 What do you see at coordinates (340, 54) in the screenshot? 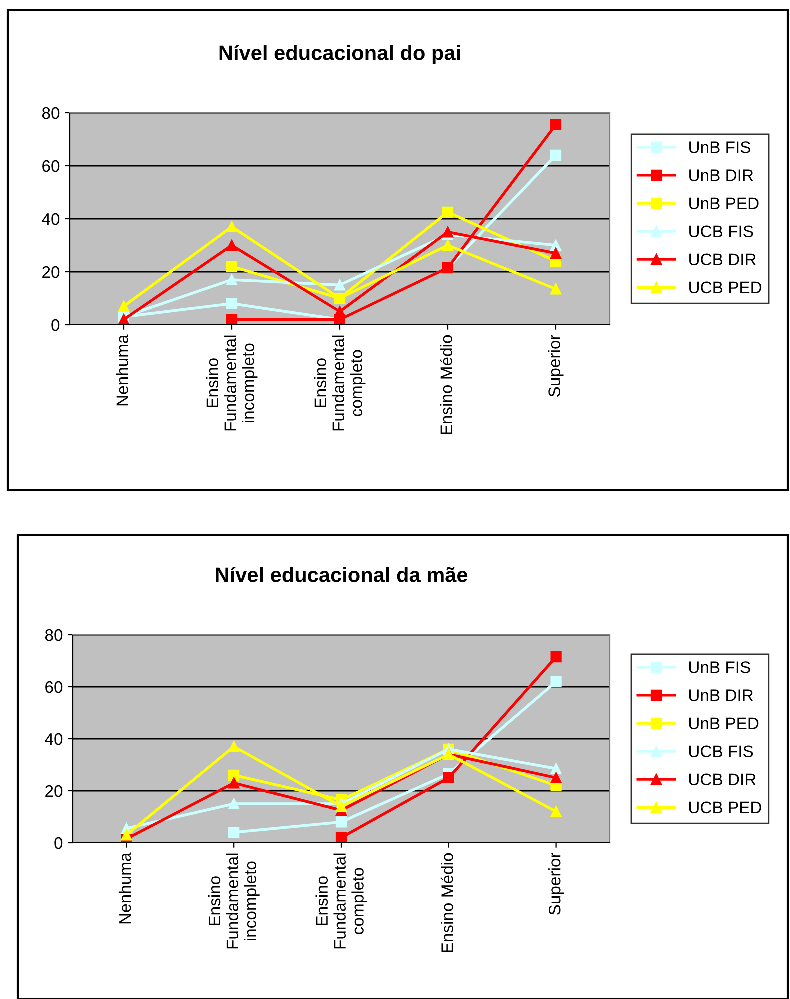
I see `chart-title: Nível educacional do pai` at bounding box center [340, 54].